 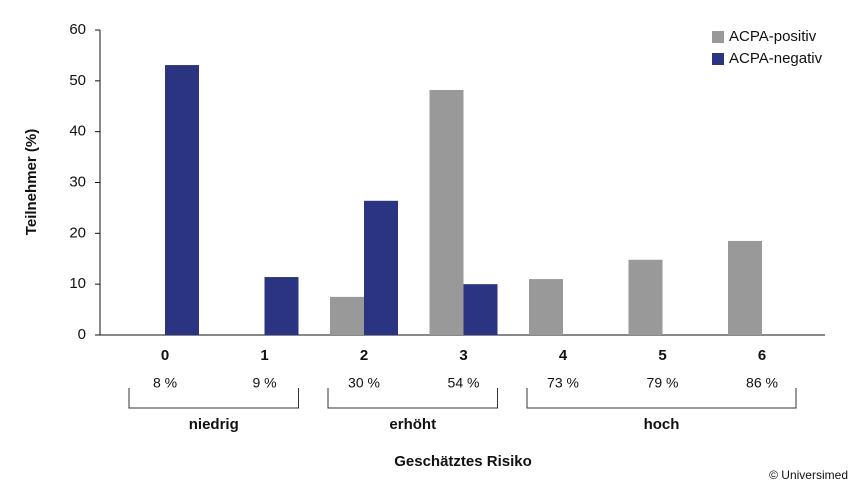 I want to click on y-tick-label: 60, so click(x=77, y=29).